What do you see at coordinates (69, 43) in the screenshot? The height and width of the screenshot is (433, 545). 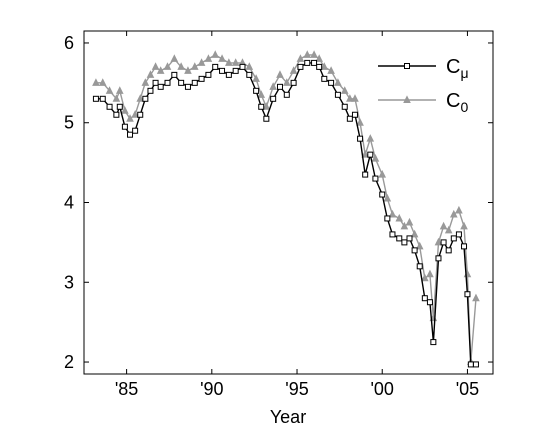 I see `y-tick-label: 6` at bounding box center [69, 43].